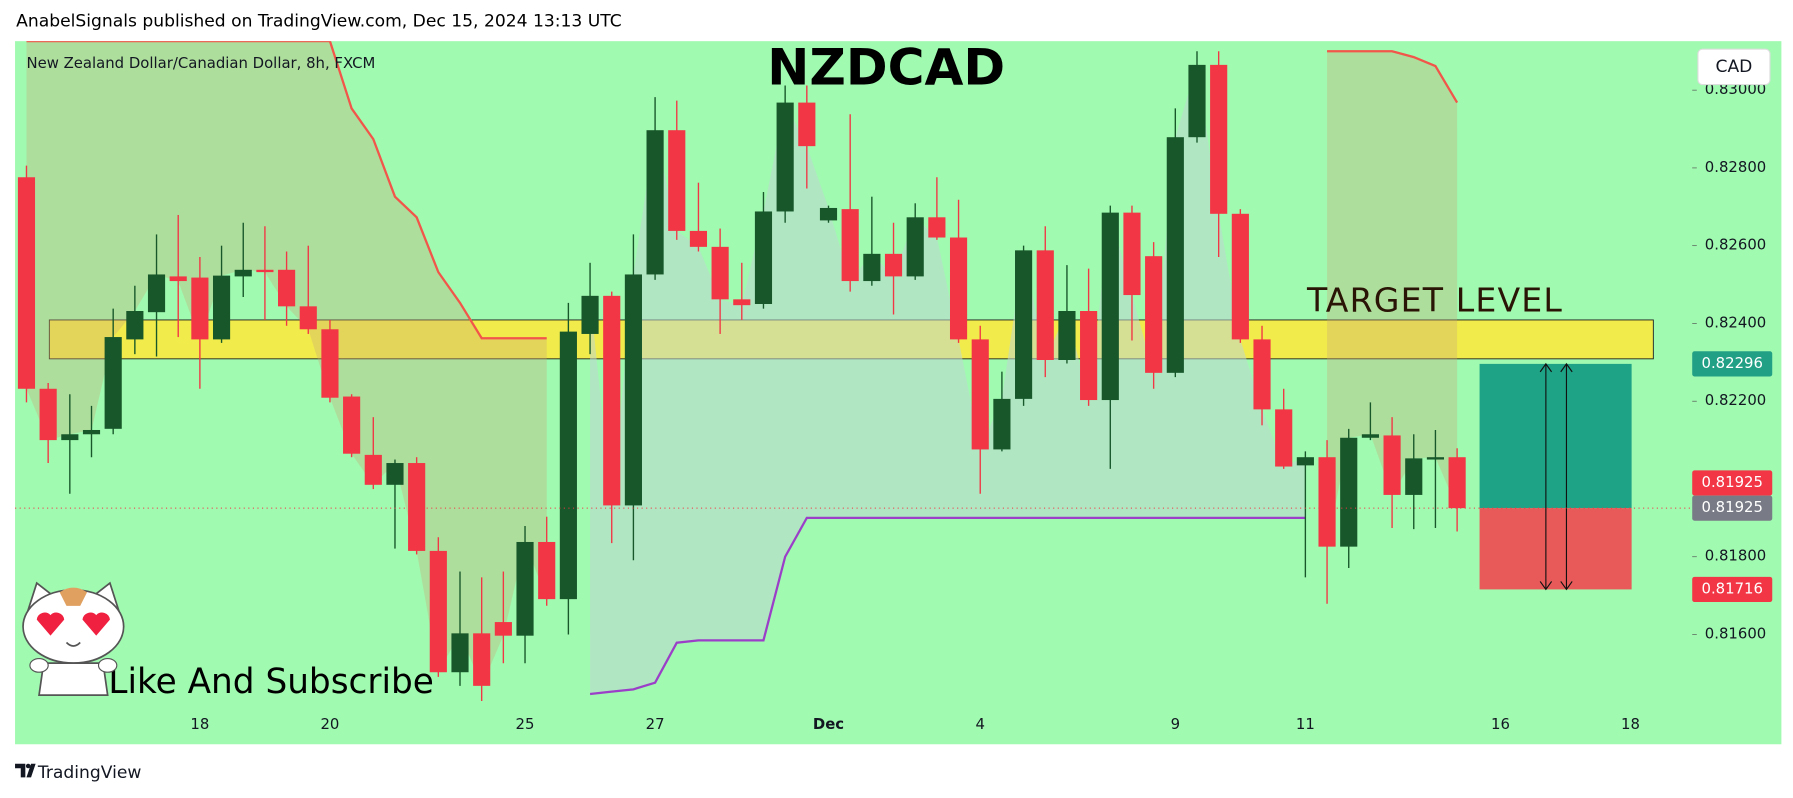 The image size is (1793, 798). I want to click on x-tick-label: 9, so click(1175, 724).